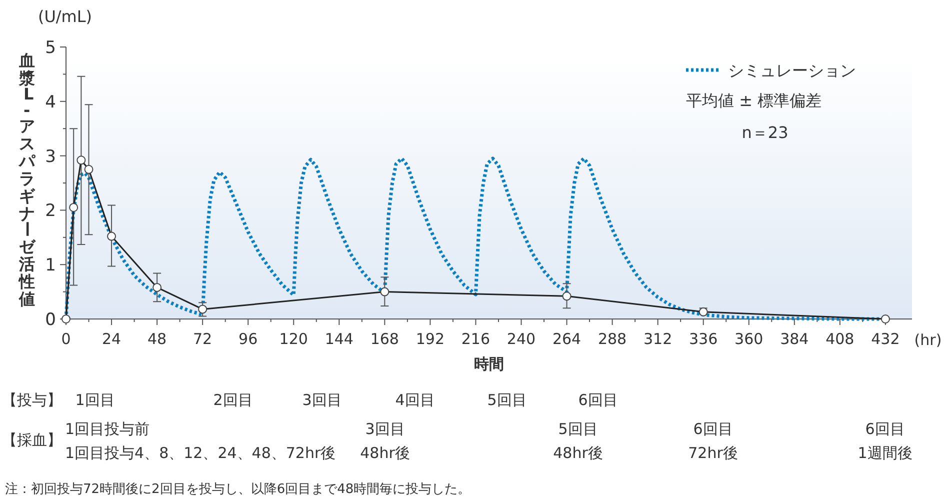  I want to click on text: (hr), so click(928, 340).